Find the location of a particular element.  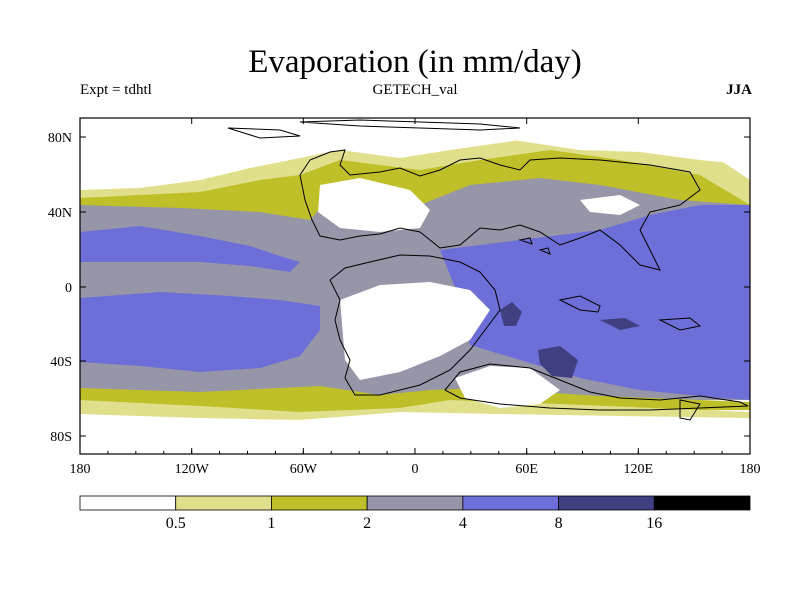

field-below-0.5-north is located at coordinates (415, 145).